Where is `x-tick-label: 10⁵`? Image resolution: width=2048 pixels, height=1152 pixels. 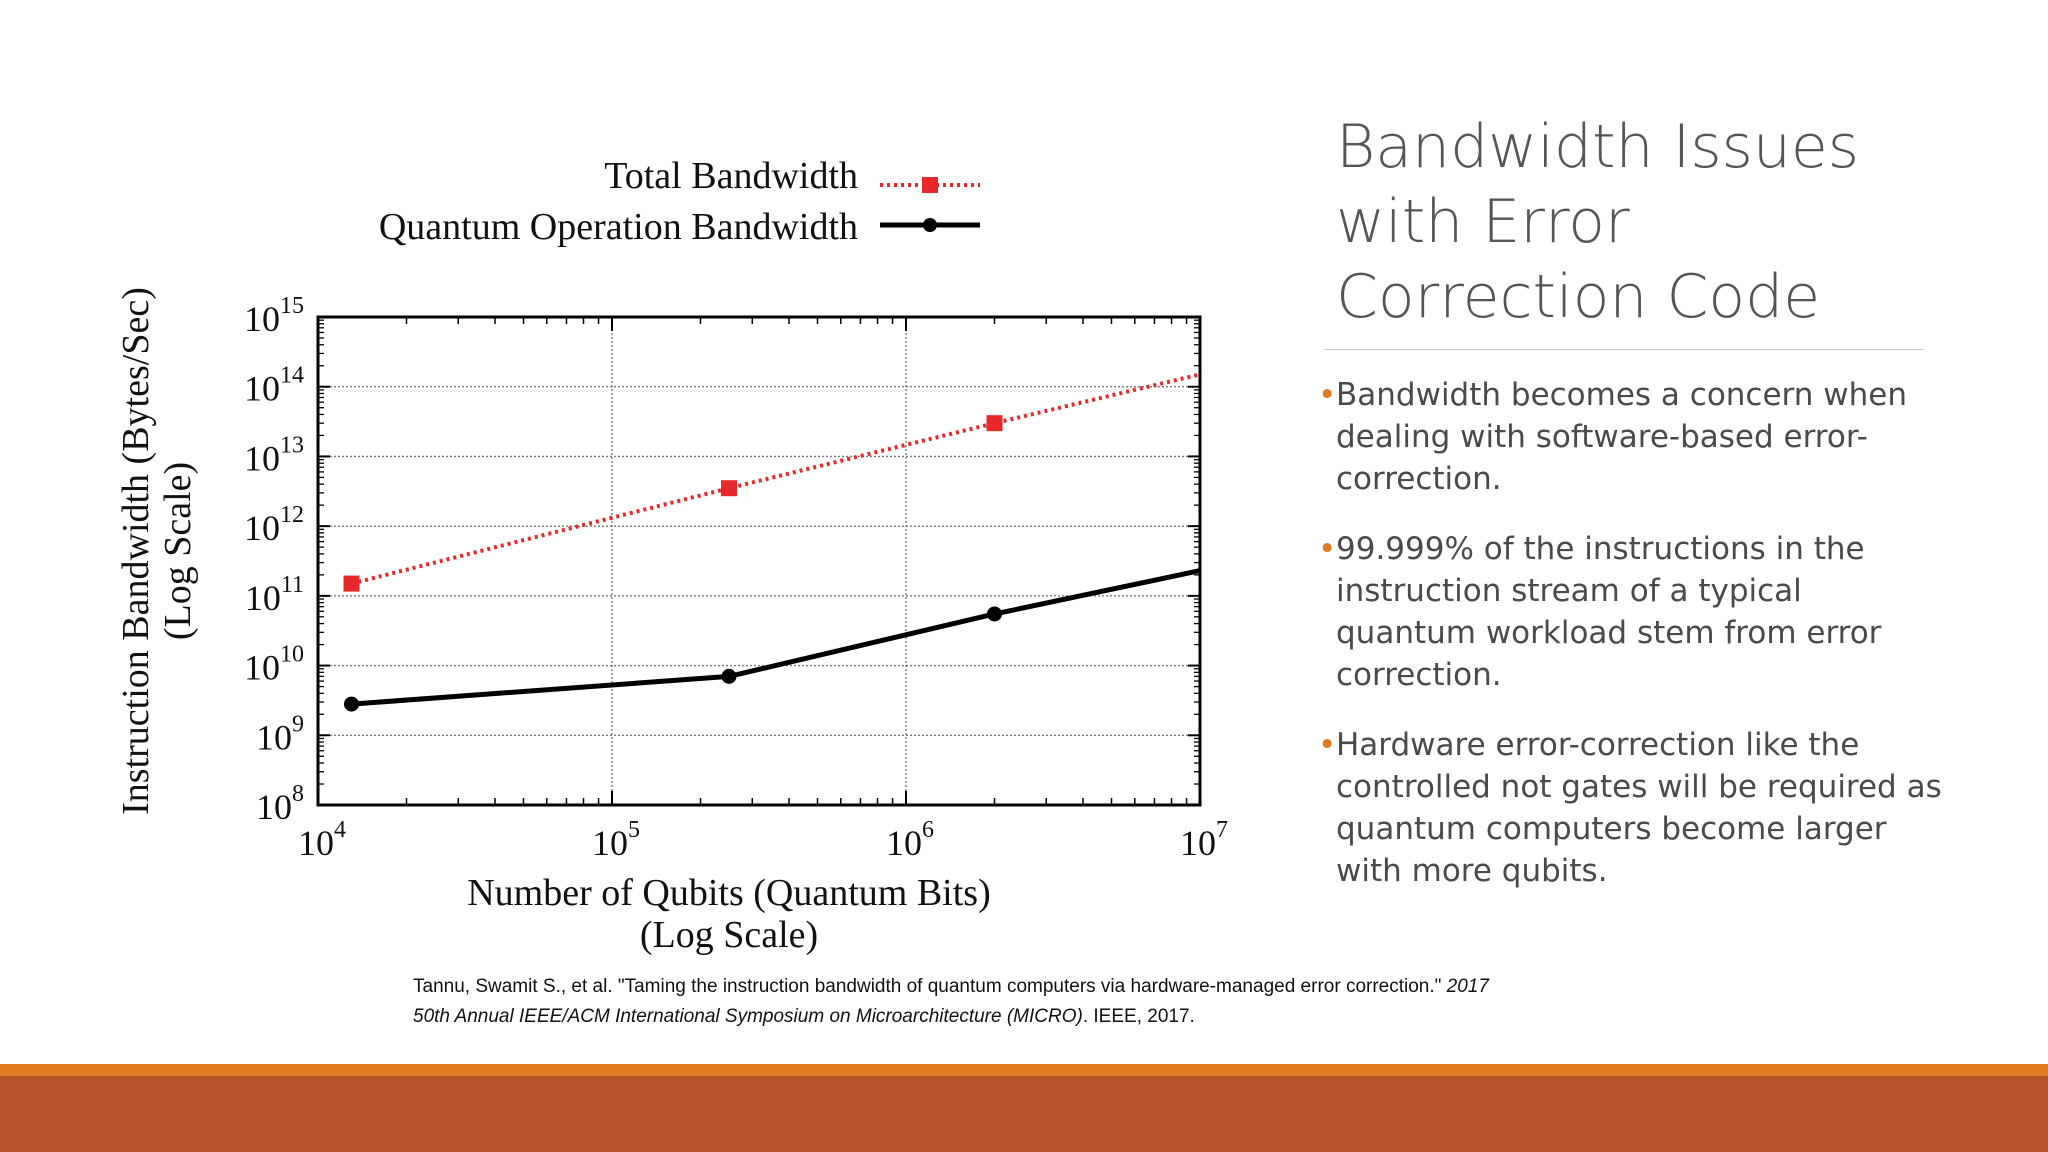
x-tick-label: 10⁵ is located at coordinates (616, 840).